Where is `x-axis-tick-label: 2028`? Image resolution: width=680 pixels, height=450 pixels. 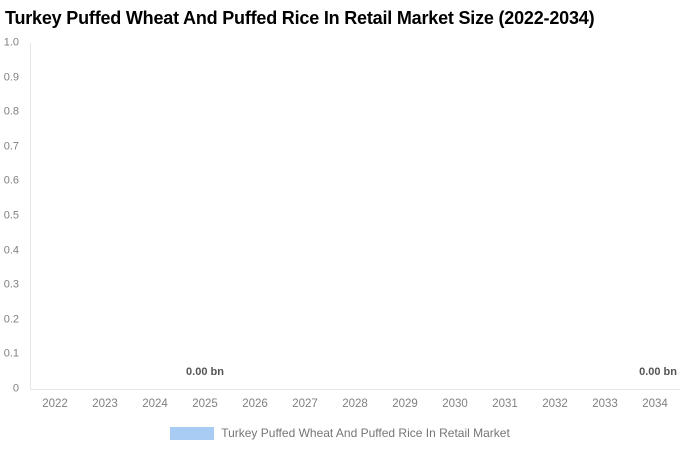
x-axis-tick-label: 2028 is located at coordinates (355, 404).